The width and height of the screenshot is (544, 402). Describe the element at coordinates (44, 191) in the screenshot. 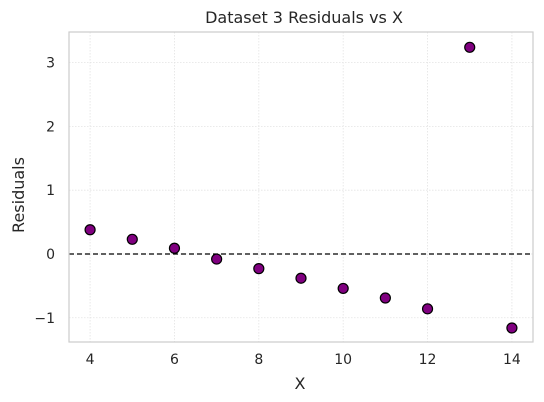

I see `y-axis-ticks: −1 0 1 2 3` at that location.